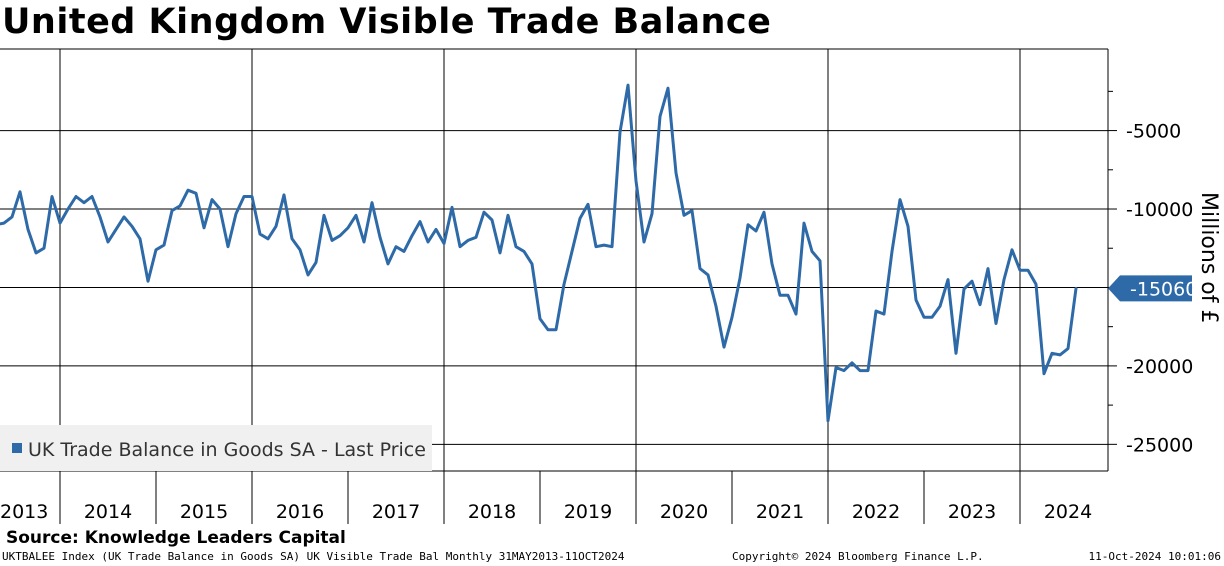 Image resolution: width=1224 pixels, height=566 pixels. What do you see at coordinates (387, 22) in the screenshot?
I see `chart-title: United Kingdom Visible Trade Balance` at bounding box center [387, 22].